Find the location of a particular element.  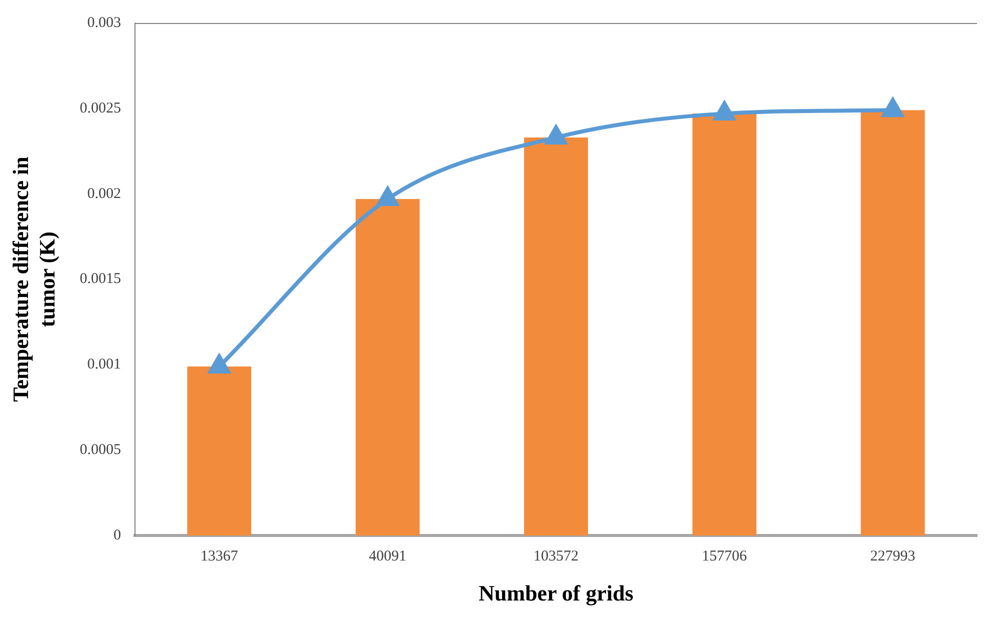

y-tick-label: 0 is located at coordinates (118, 536).